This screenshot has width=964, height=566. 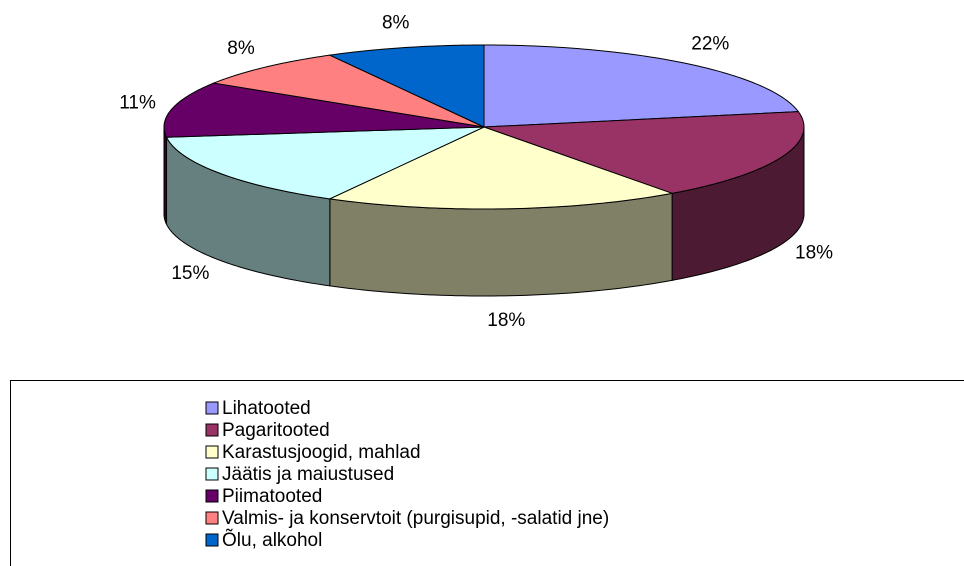 I want to click on legend-label: Õlu, alkohol, so click(x=272, y=540).